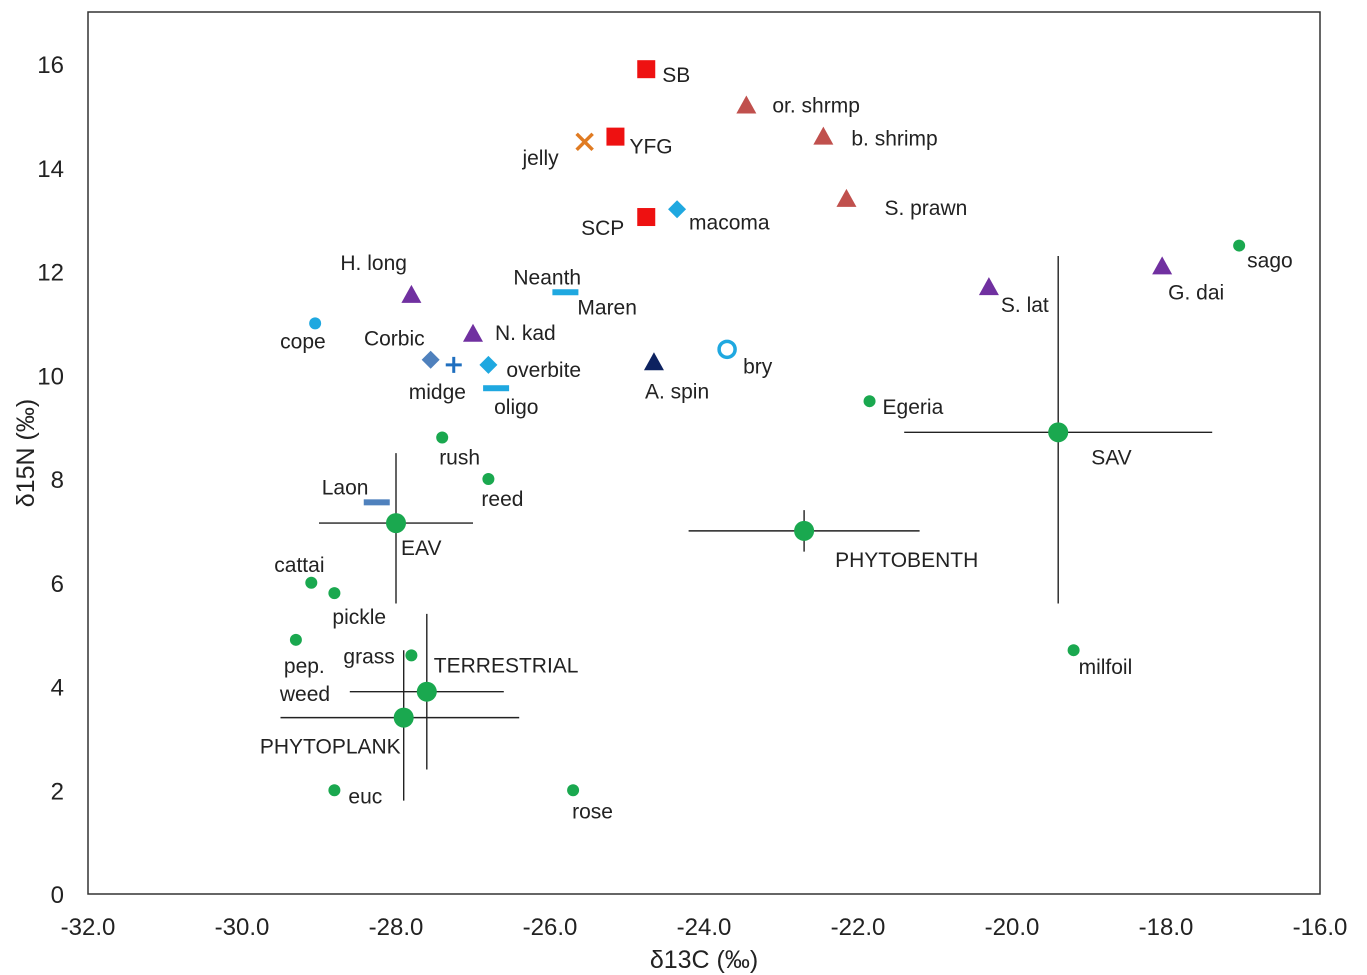  What do you see at coordinates (1111, 457) in the screenshot?
I see `sav-label: SAV` at bounding box center [1111, 457].